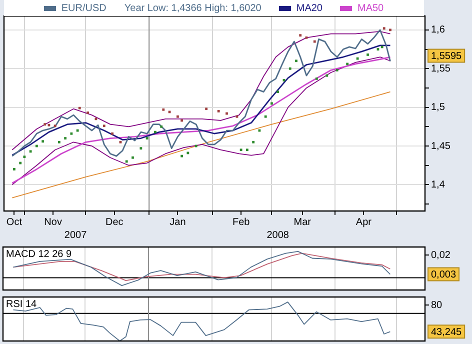 This screenshot has width=472, height=344. I want to click on chart-title: RSI 14, so click(22, 304).